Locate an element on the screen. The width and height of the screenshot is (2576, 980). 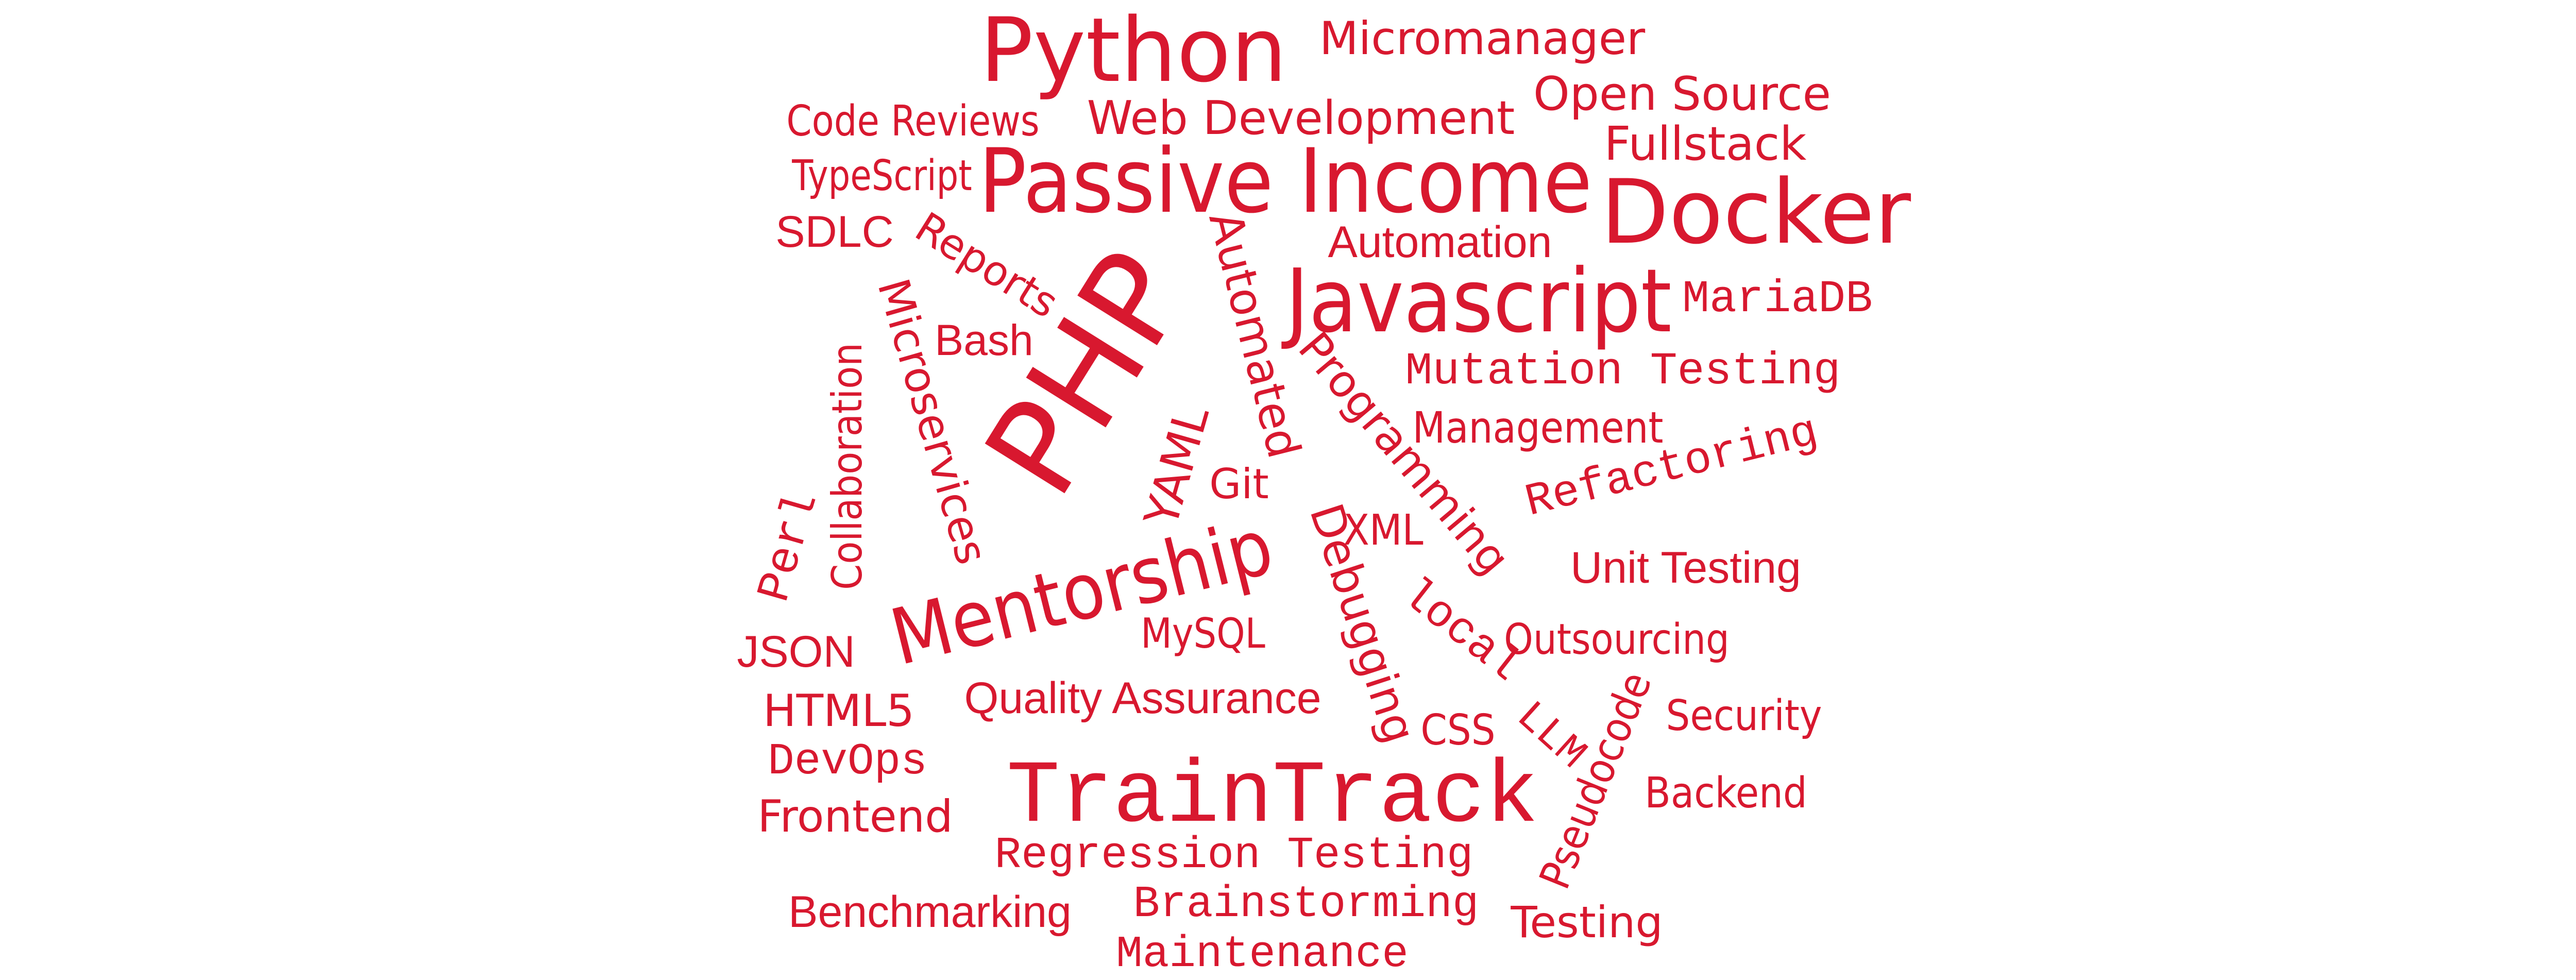
word-pseudocode: Pseudocode is located at coordinates (1596, 781).